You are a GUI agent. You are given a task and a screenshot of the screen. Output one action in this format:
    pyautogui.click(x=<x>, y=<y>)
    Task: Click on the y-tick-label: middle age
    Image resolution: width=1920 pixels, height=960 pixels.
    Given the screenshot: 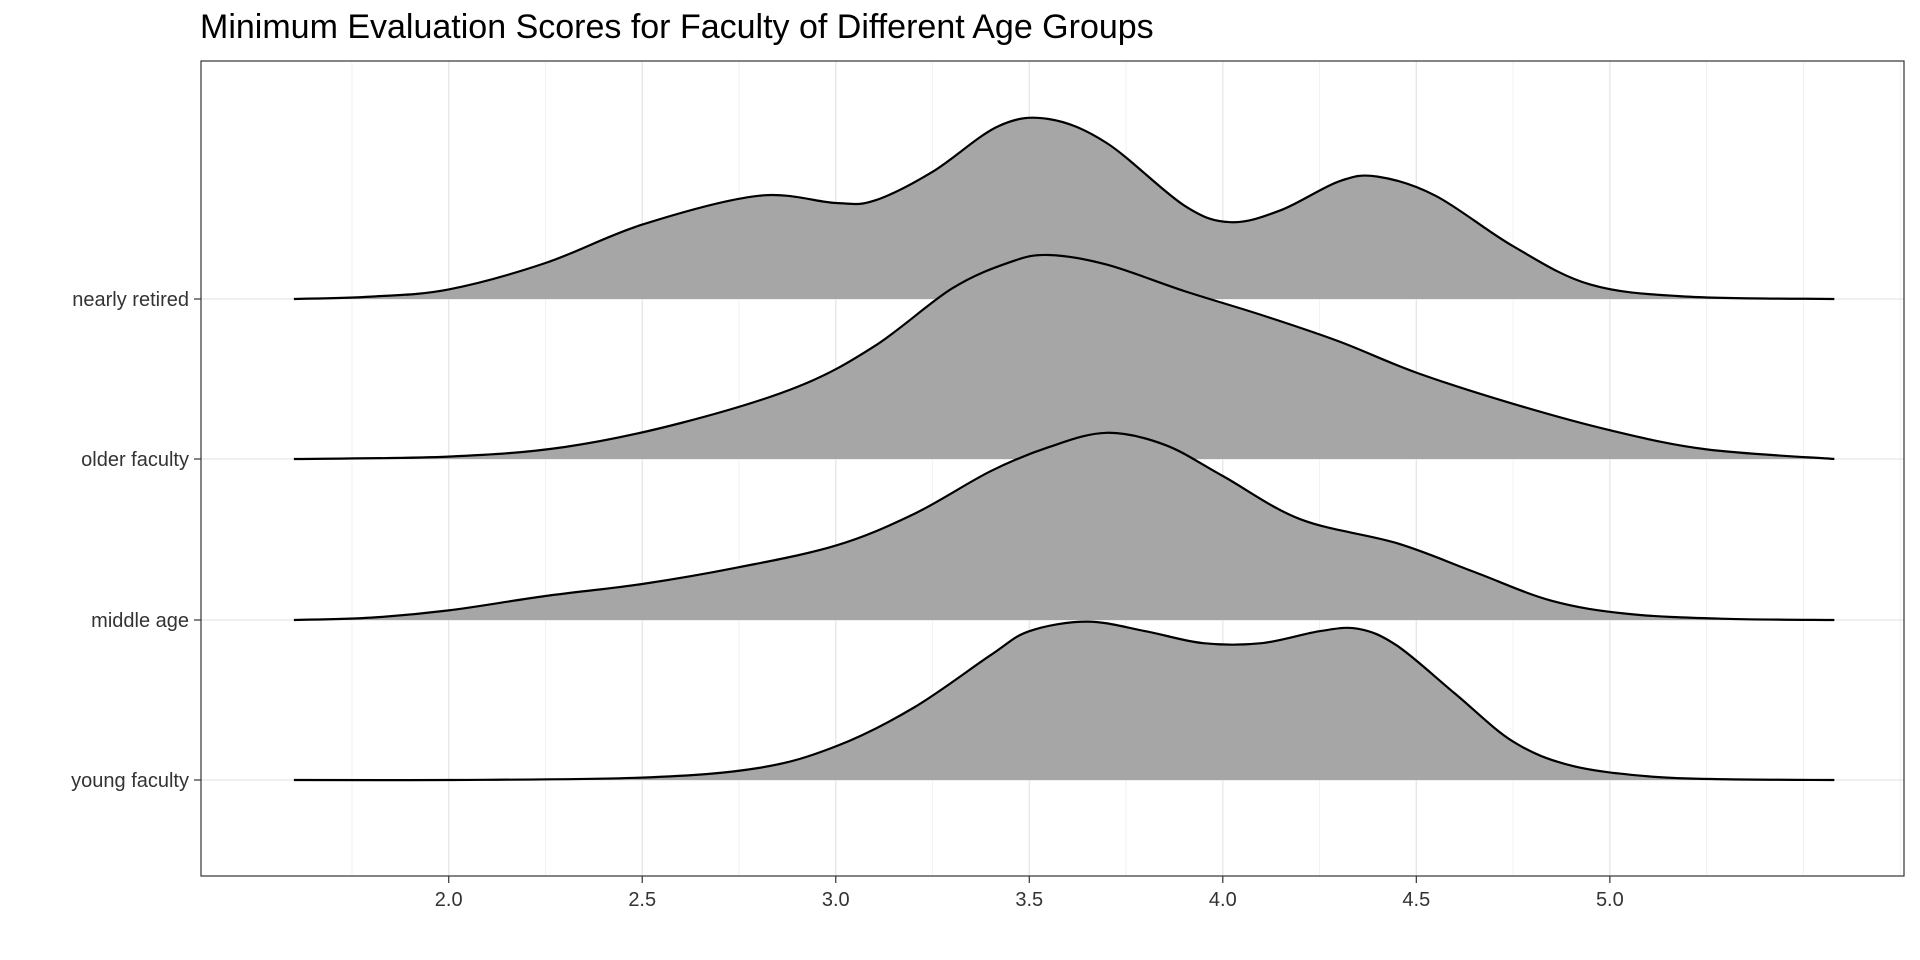 What is the action you would take?
    pyautogui.click(x=140, y=621)
    